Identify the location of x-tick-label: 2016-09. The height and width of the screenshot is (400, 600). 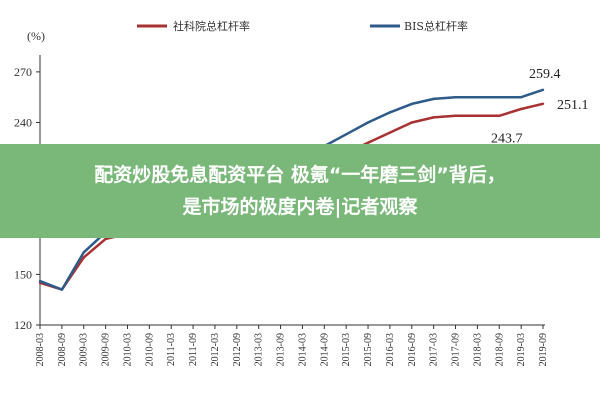
(412, 349).